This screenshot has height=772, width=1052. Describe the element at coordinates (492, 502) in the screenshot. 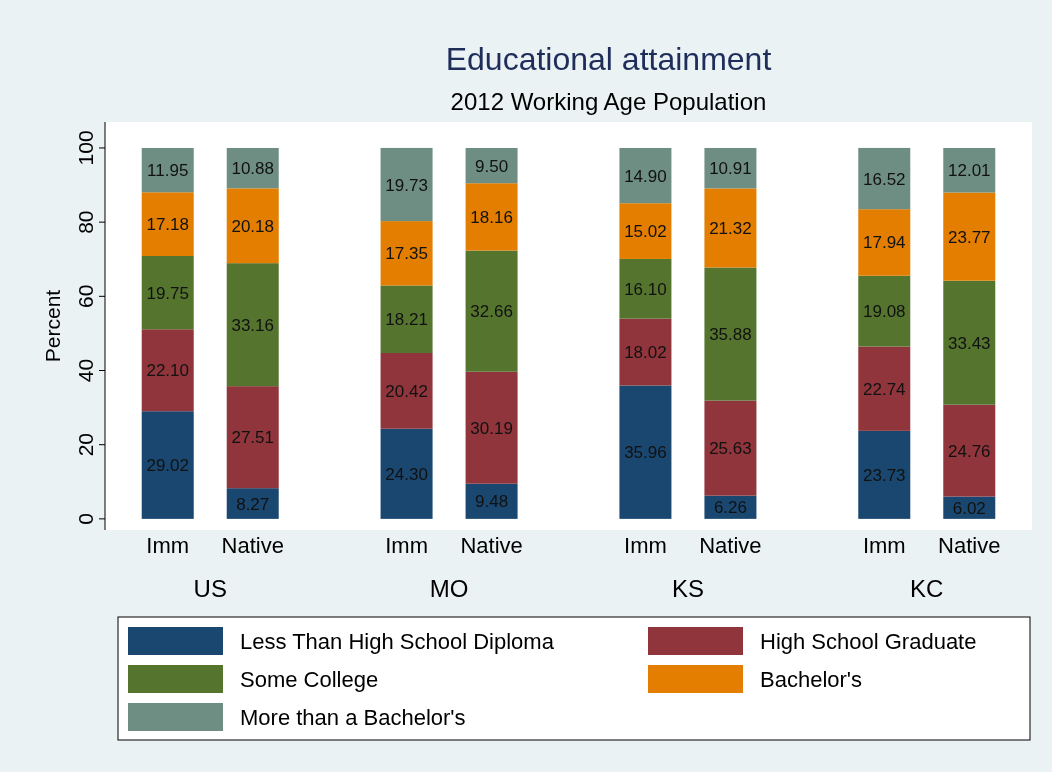

I see `data-label: 9.48` at that location.